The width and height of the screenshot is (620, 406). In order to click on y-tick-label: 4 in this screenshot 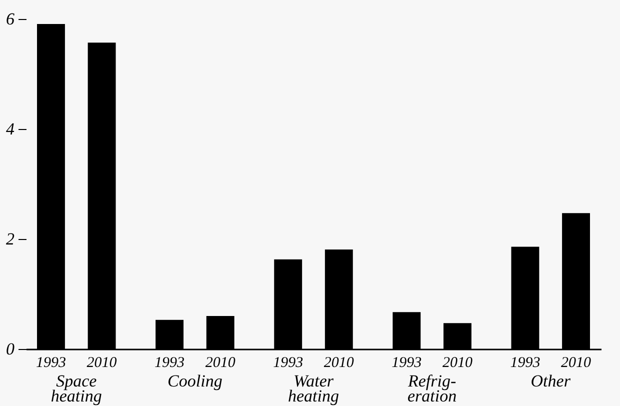, I will do `click(10, 129)`.